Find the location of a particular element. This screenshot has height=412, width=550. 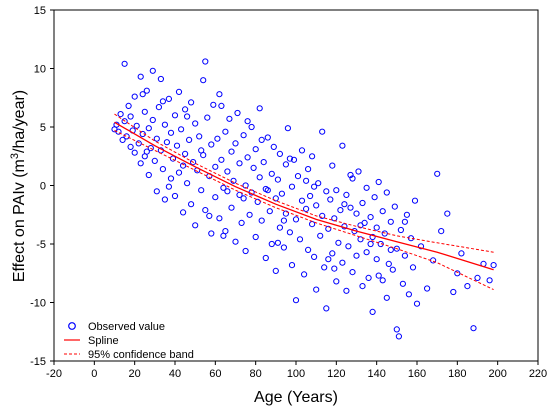

x-tick-label: 60 is located at coordinates (215, 374).